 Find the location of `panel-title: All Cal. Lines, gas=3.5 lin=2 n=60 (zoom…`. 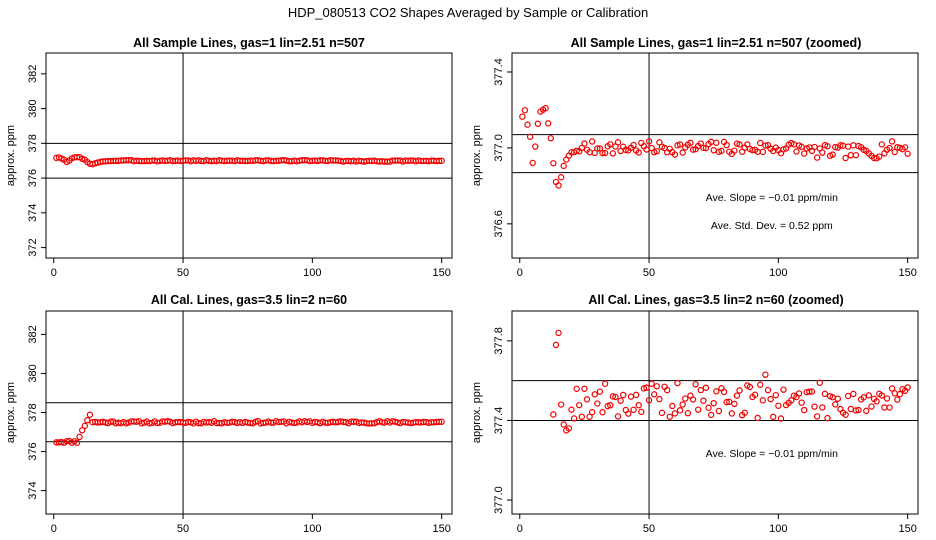

panel-title: All Cal. Lines, gas=3.5 lin=2 n=60 (zoom… is located at coordinates (715, 300).